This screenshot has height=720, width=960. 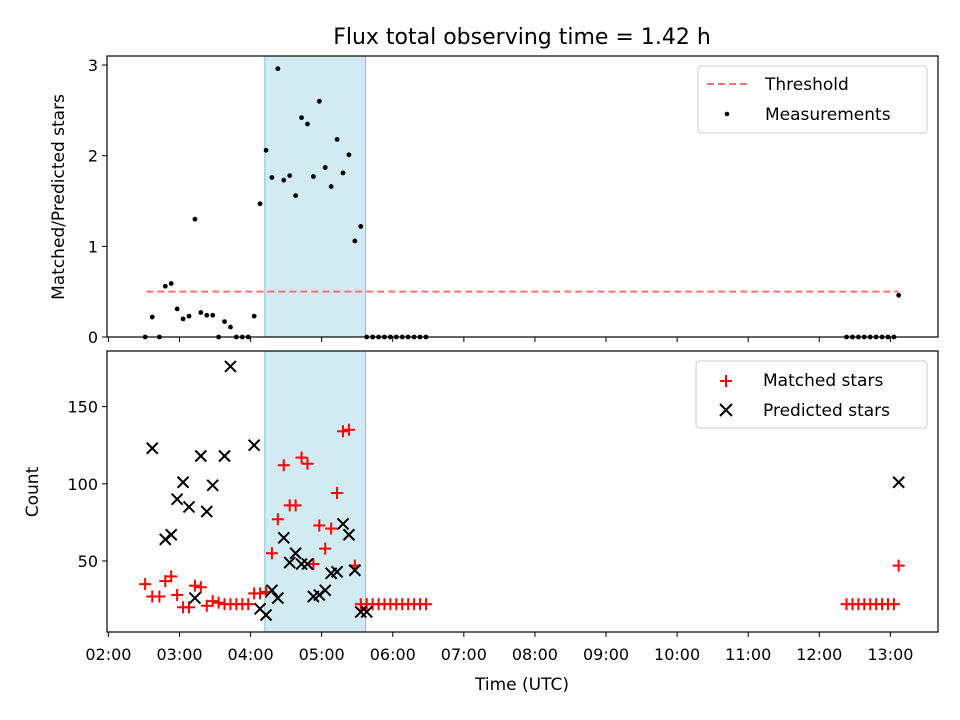 I want to click on x-tick-label: 08:00, so click(x=535, y=654).